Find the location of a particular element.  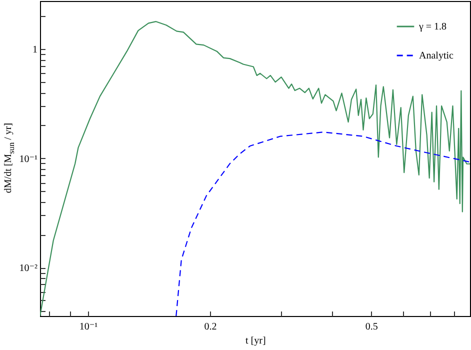

y-tick-label: 1 is located at coordinates (35, 50).